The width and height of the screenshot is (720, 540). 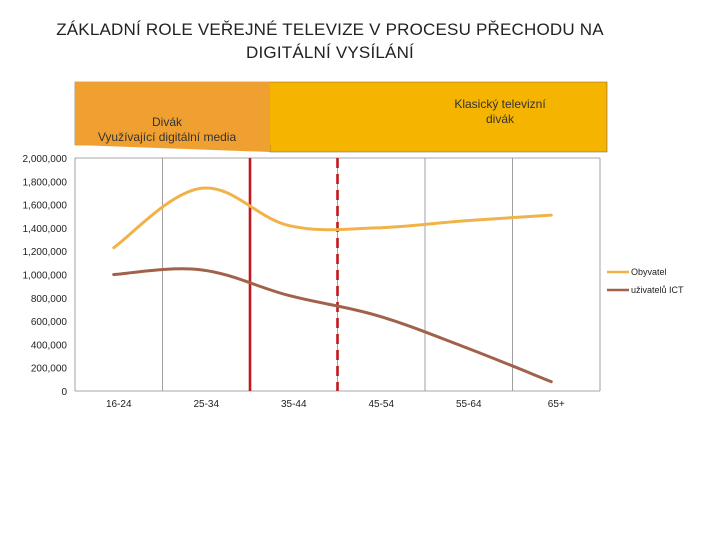 What do you see at coordinates (206, 404) in the screenshot?
I see `x-tick-label: 25-34` at bounding box center [206, 404].